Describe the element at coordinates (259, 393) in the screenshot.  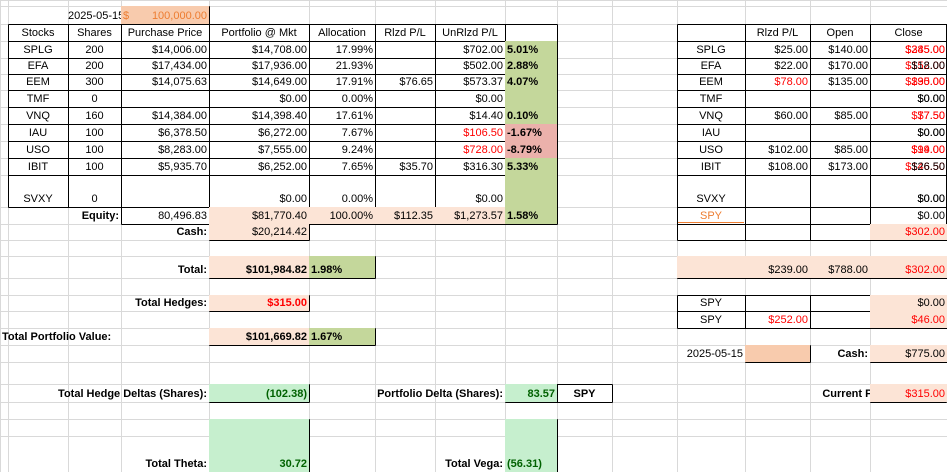
I see `hedge-deltas-value: (102.38)` at that location.